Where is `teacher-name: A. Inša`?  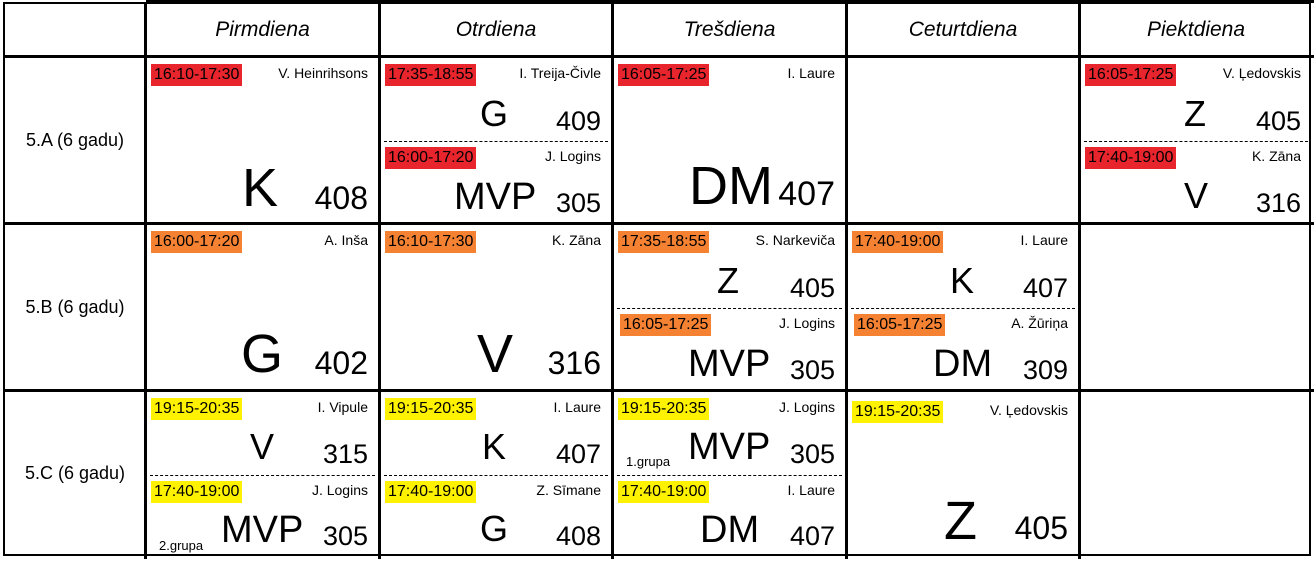 teacher-name: A. Inša is located at coordinates (346, 240).